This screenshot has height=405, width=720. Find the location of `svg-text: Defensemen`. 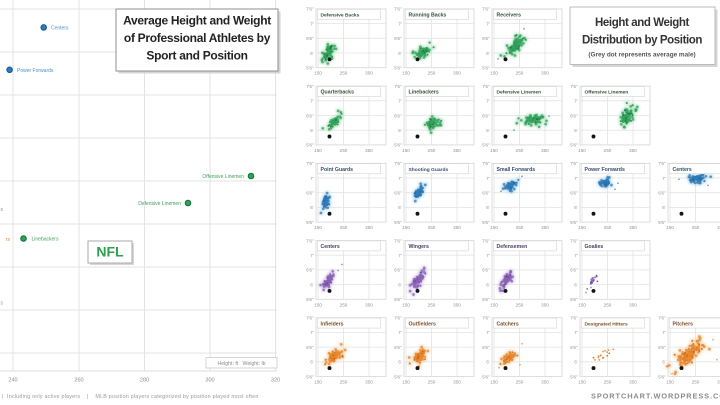

svg-text: Defensemen is located at coordinates (512, 247).